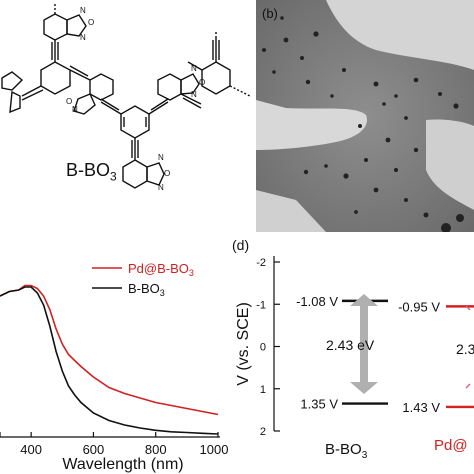  Describe the element at coordinates (146, 289) in the screenshot. I see `legend-label: B-BO3` at that location.